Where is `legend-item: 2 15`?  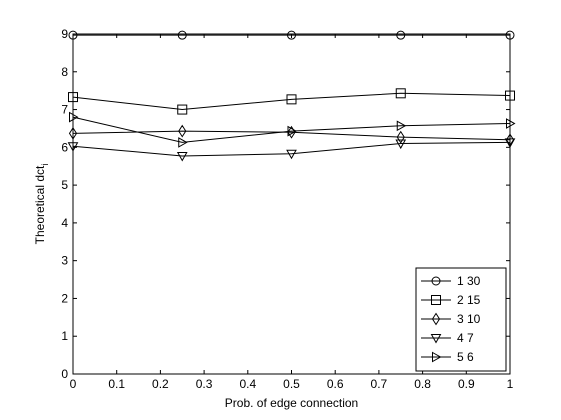
legend-item: 2 15 is located at coordinates (451, 300).